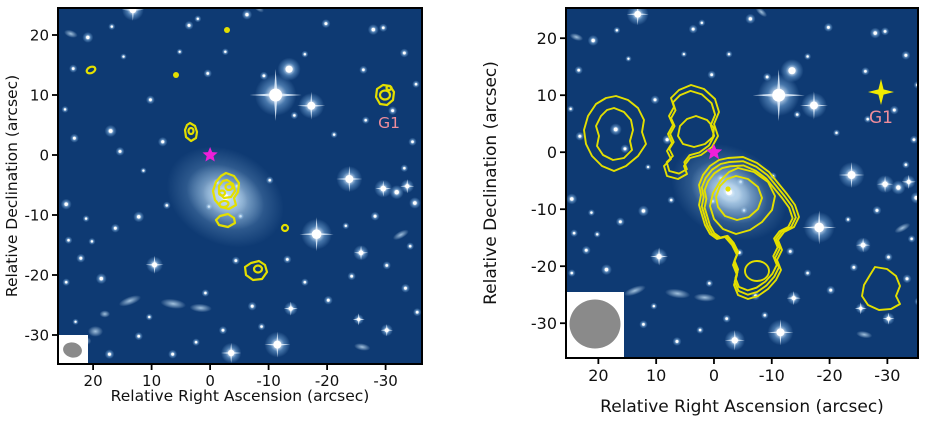 The width and height of the screenshot is (937, 427). I want to click on x-tick-label: 10, so click(656, 375).